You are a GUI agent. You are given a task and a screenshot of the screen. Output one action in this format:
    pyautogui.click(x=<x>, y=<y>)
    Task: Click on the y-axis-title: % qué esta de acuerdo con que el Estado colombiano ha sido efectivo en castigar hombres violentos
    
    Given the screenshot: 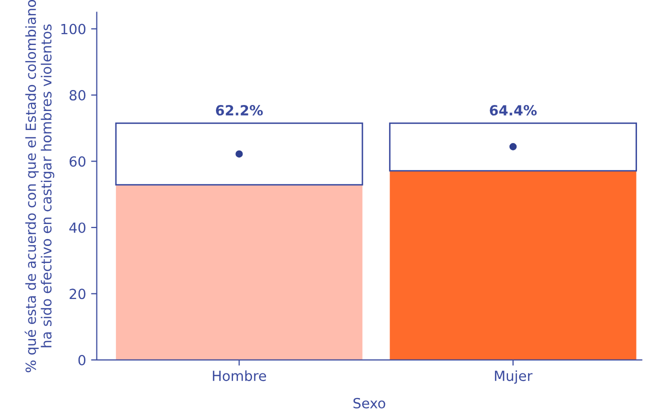 What is the action you would take?
    pyautogui.click(x=39, y=186)
    